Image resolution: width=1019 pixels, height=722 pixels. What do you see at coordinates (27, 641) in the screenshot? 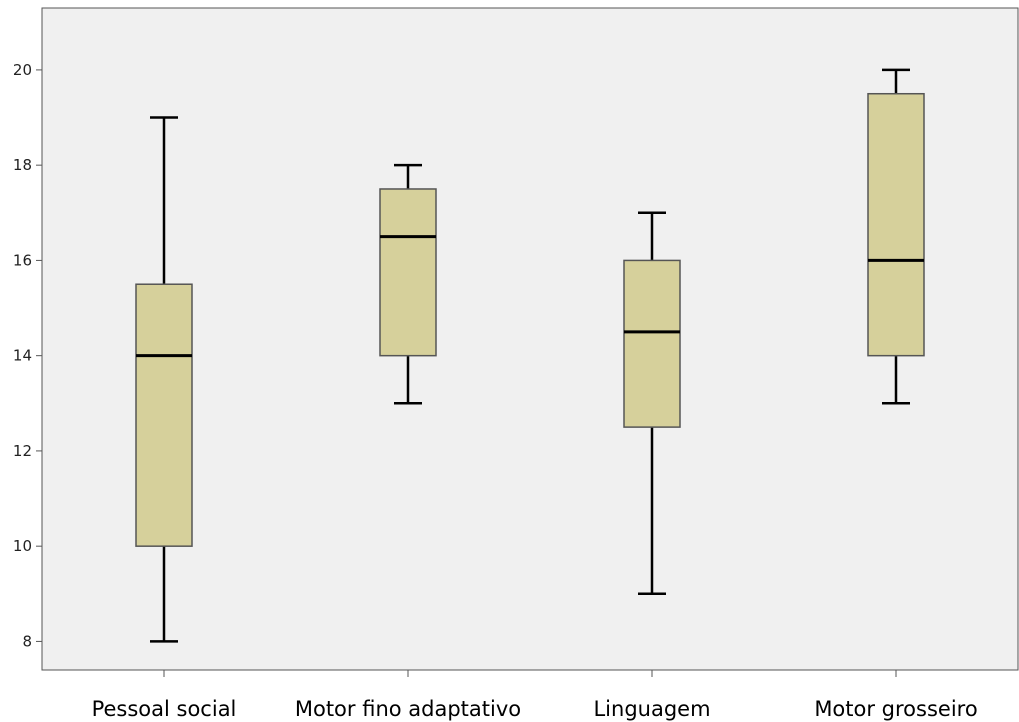
I see `y-tick-label: 8` at bounding box center [27, 641].